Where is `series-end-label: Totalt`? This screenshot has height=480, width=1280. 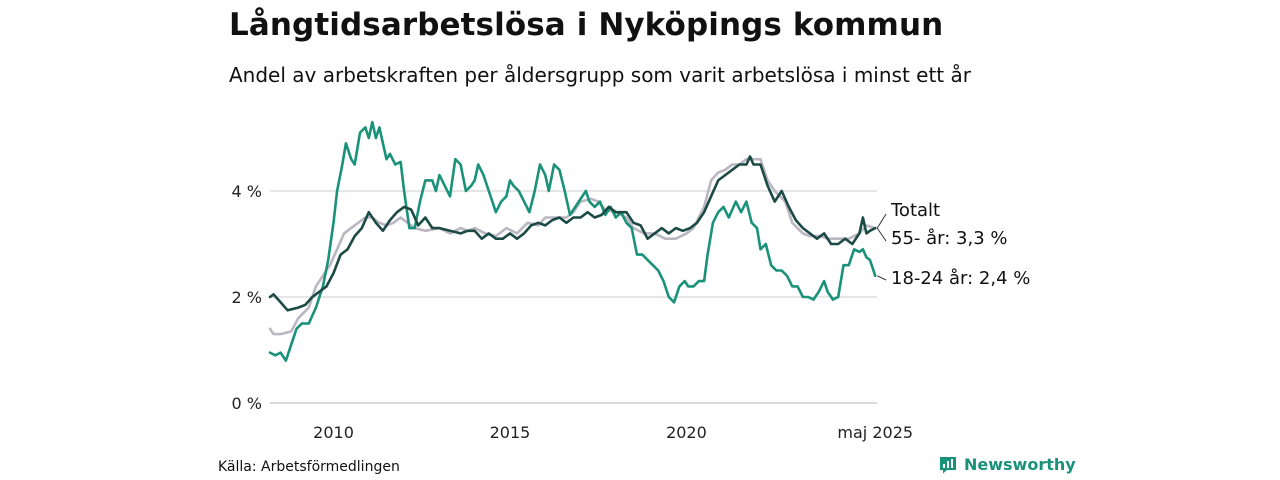 series-end-label: Totalt is located at coordinates (915, 210).